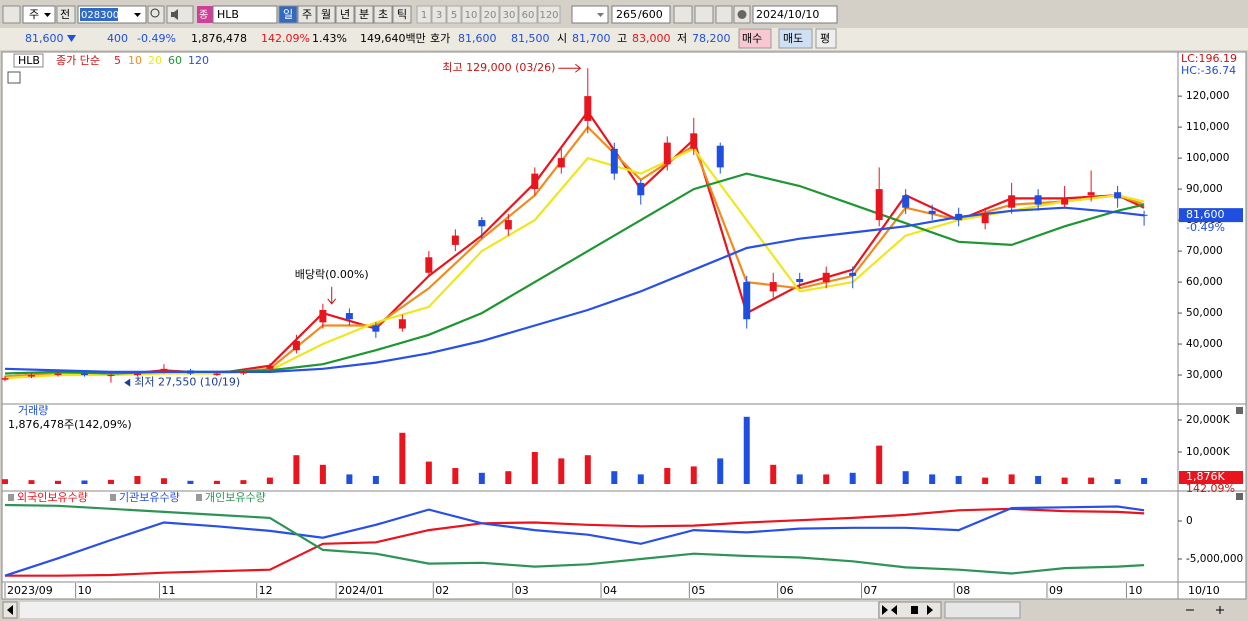  I want to click on period-label: 초, so click(383, 14).